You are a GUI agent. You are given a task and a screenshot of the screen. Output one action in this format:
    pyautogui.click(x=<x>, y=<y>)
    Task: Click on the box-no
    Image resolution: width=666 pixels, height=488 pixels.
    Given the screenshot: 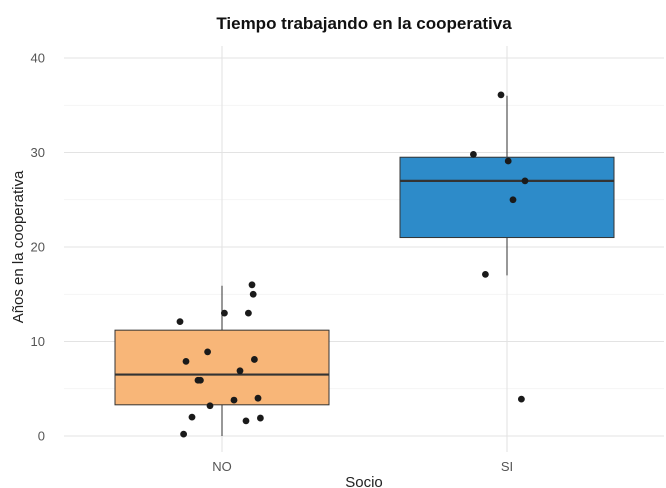 What is the action you would take?
    pyautogui.click(x=222, y=360)
    